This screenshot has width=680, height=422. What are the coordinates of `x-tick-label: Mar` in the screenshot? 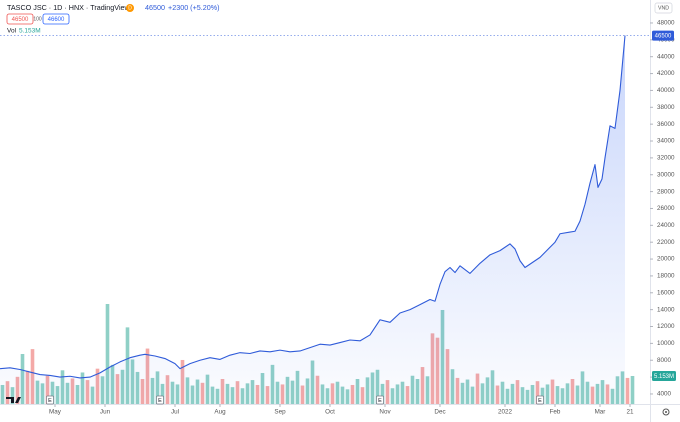 It's located at (600, 412).